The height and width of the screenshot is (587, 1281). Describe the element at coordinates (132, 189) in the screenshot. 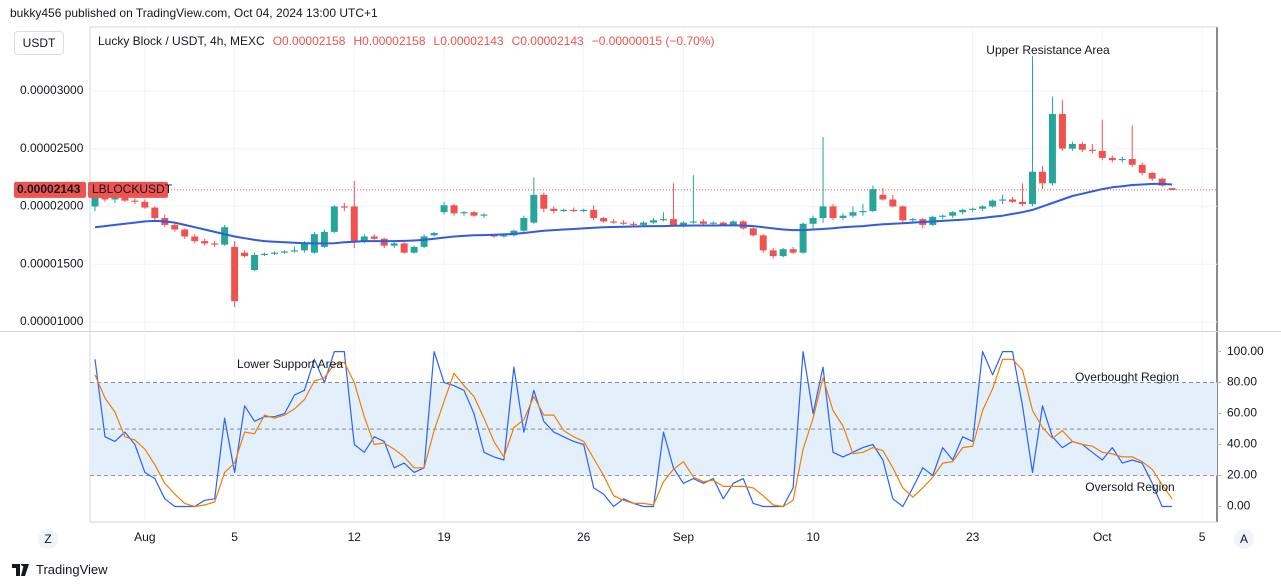

I see `symbol-tag-label: LBLOCKUSDT` at that location.